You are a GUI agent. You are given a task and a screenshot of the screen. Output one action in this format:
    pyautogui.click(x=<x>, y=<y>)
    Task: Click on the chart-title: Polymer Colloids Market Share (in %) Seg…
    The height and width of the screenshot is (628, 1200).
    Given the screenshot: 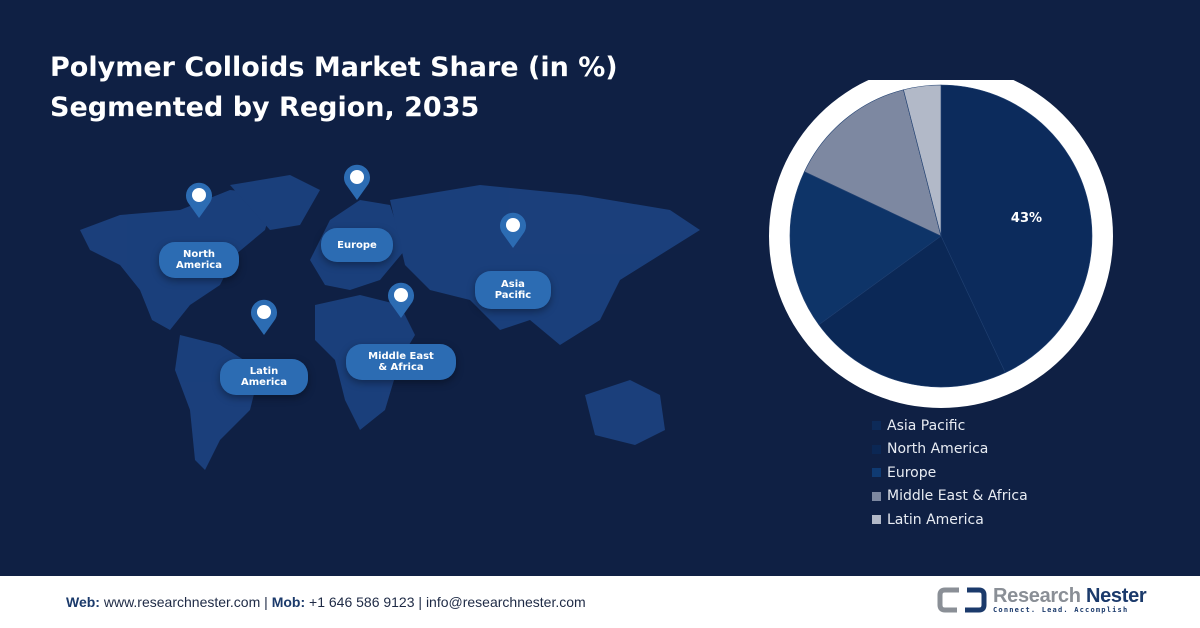 What is the action you would take?
    pyautogui.click(x=334, y=88)
    